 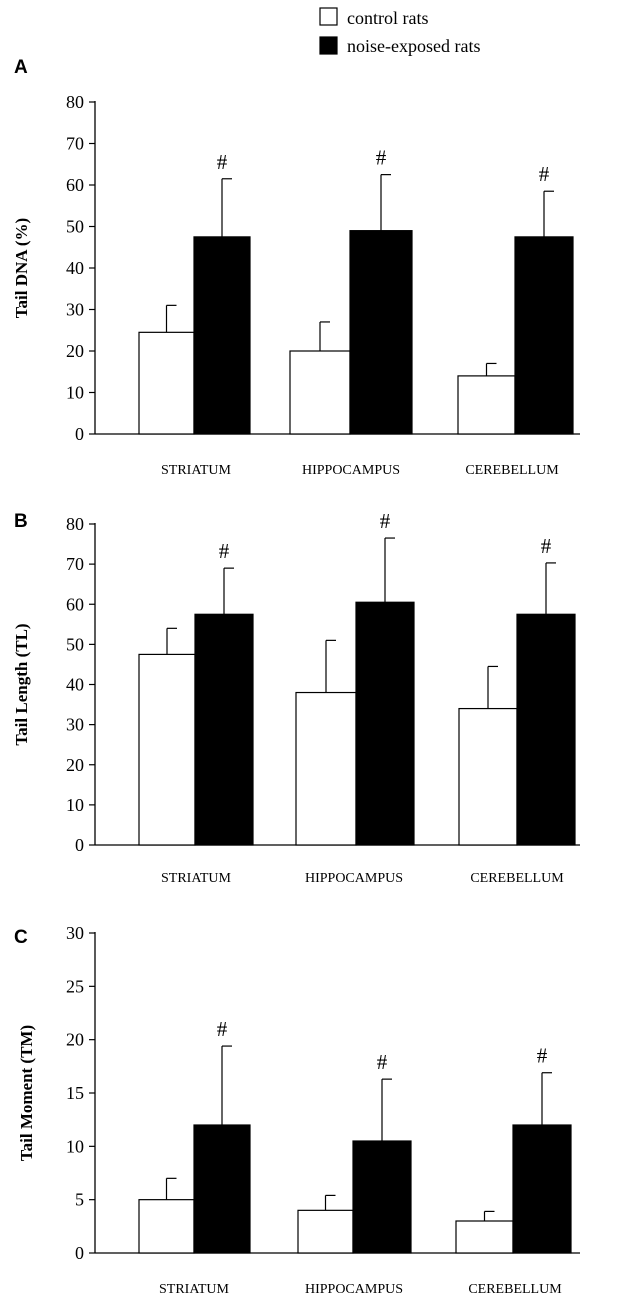 I want to click on panel-b-ytick-label: 80, so click(x=75, y=524).